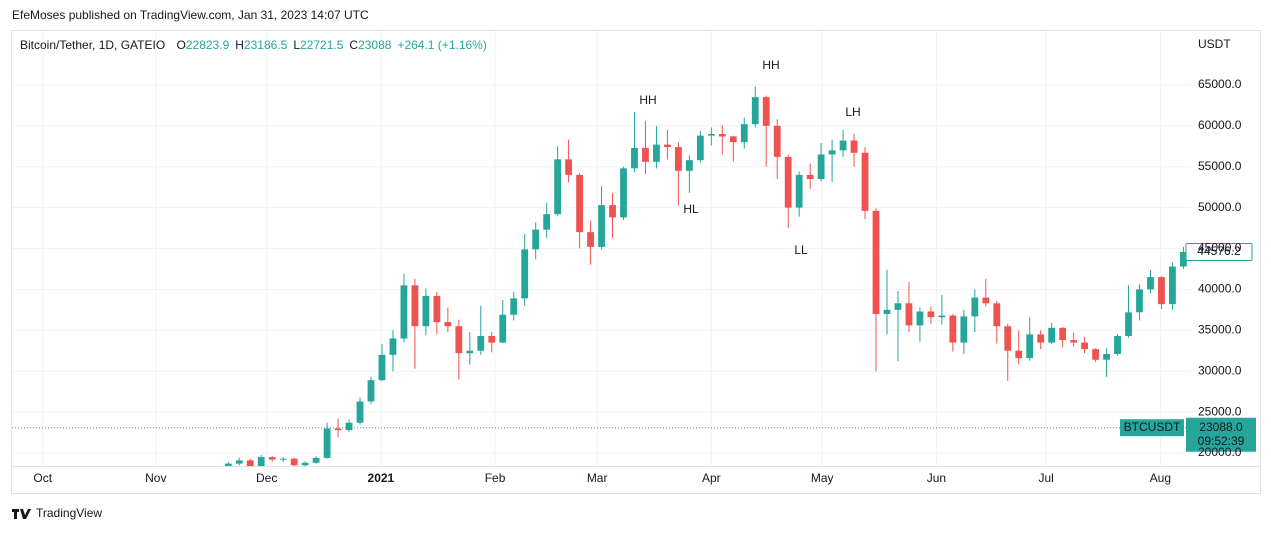 The height and width of the screenshot is (538, 1271). I want to click on annotations: HH HL HH LL LH, so click(749, 157).